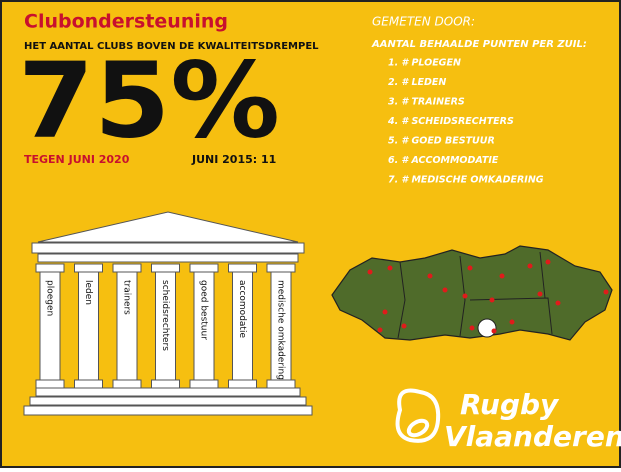 The height and width of the screenshot is (472, 621). Describe the element at coordinates (168, 248) in the screenshot. I see `entablature` at that location.